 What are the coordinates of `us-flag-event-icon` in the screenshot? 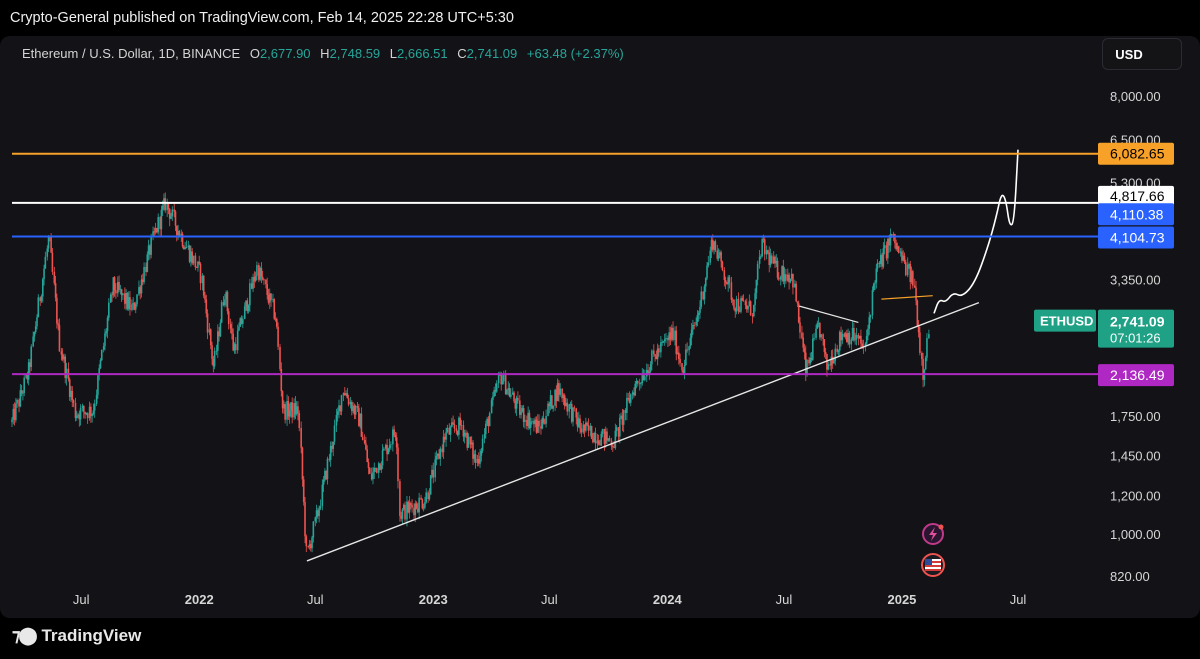 It's located at (933, 565).